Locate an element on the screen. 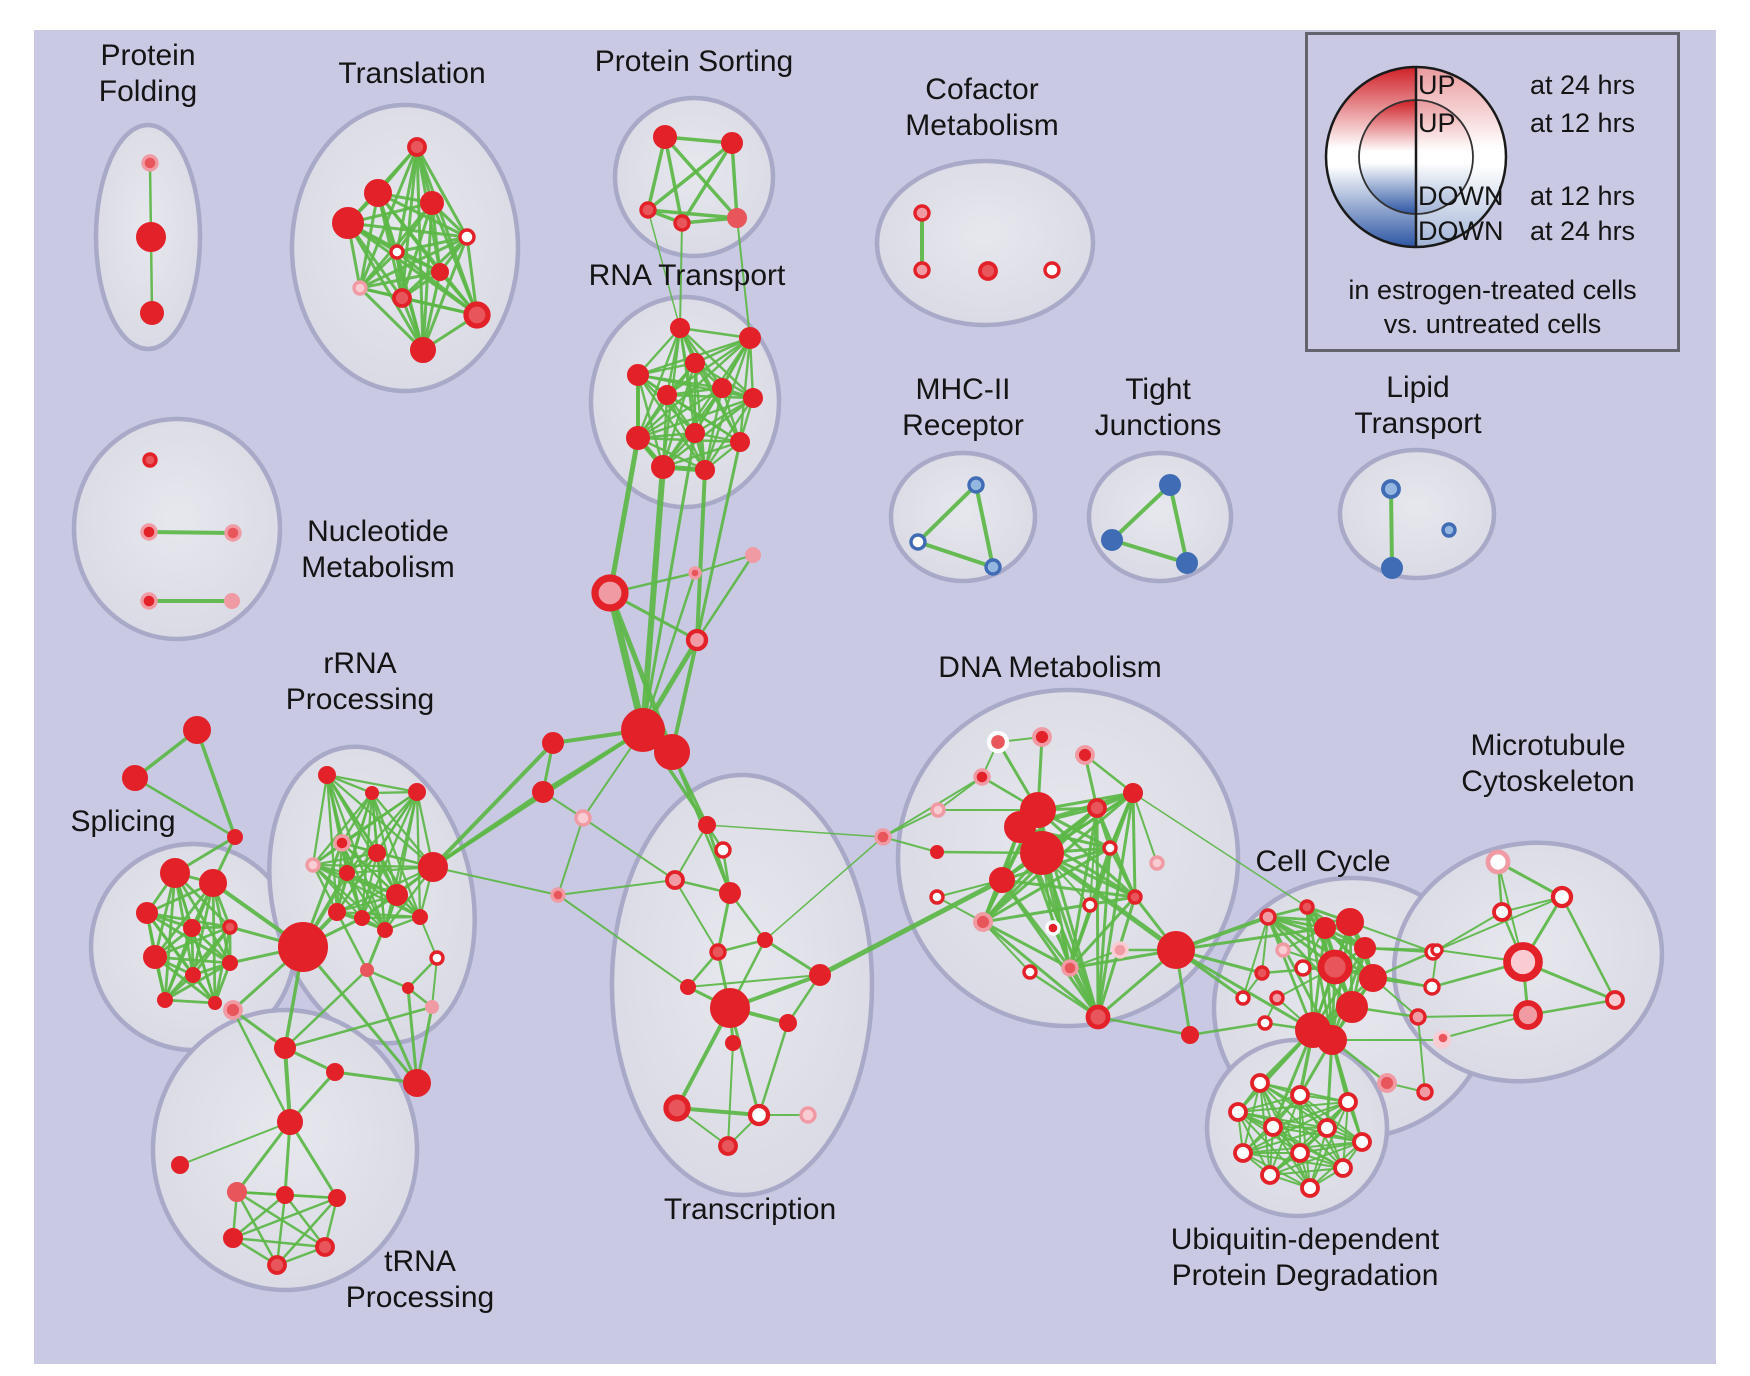  gene-node-folding is located at coordinates (151, 237).